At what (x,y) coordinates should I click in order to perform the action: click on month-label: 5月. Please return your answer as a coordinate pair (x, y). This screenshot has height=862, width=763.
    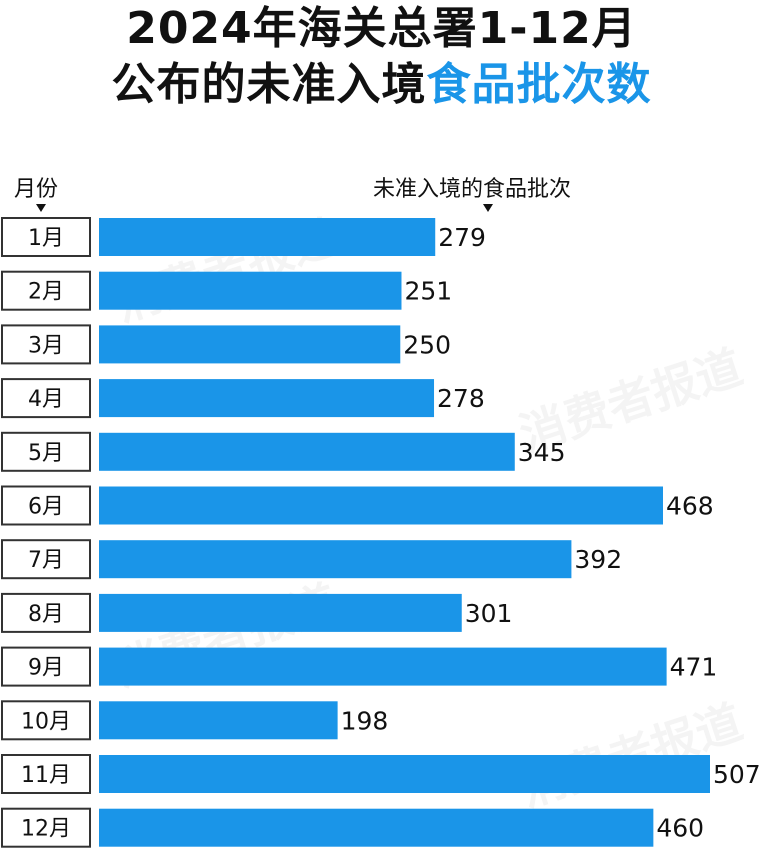
    Looking at the image, I should click on (46, 453).